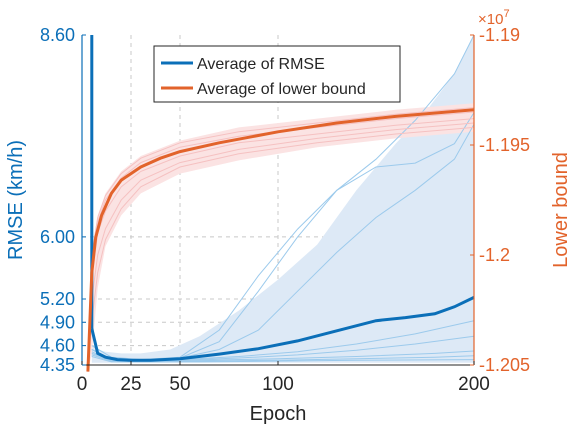 The height and width of the screenshot is (431, 574). Describe the element at coordinates (130, 384) in the screenshot. I see `x-tick-label: 25` at that location.